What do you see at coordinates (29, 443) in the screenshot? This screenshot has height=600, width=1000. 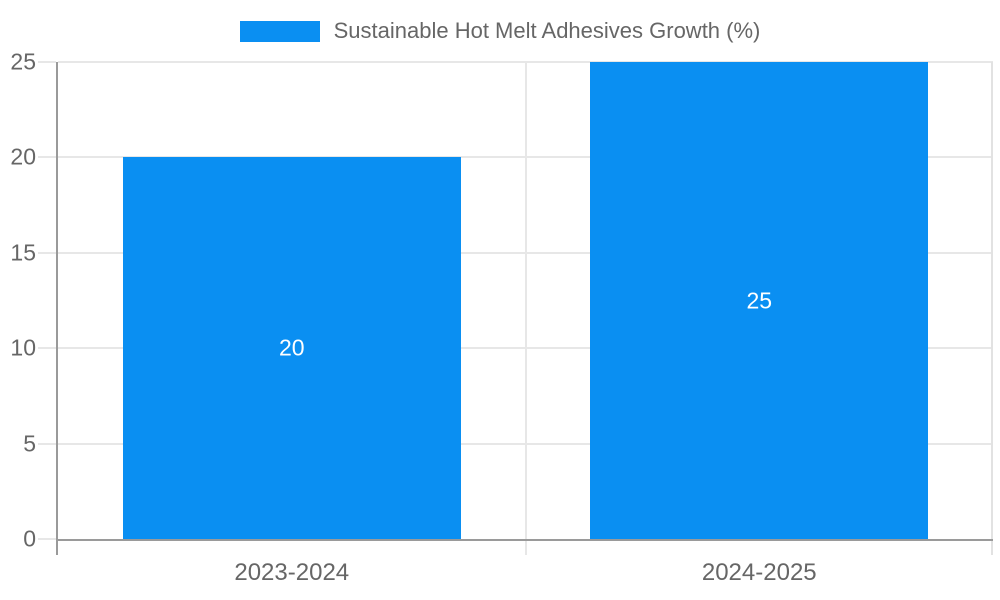 I see `y-axis-tick-label: 5` at bounding box center [29, 443].